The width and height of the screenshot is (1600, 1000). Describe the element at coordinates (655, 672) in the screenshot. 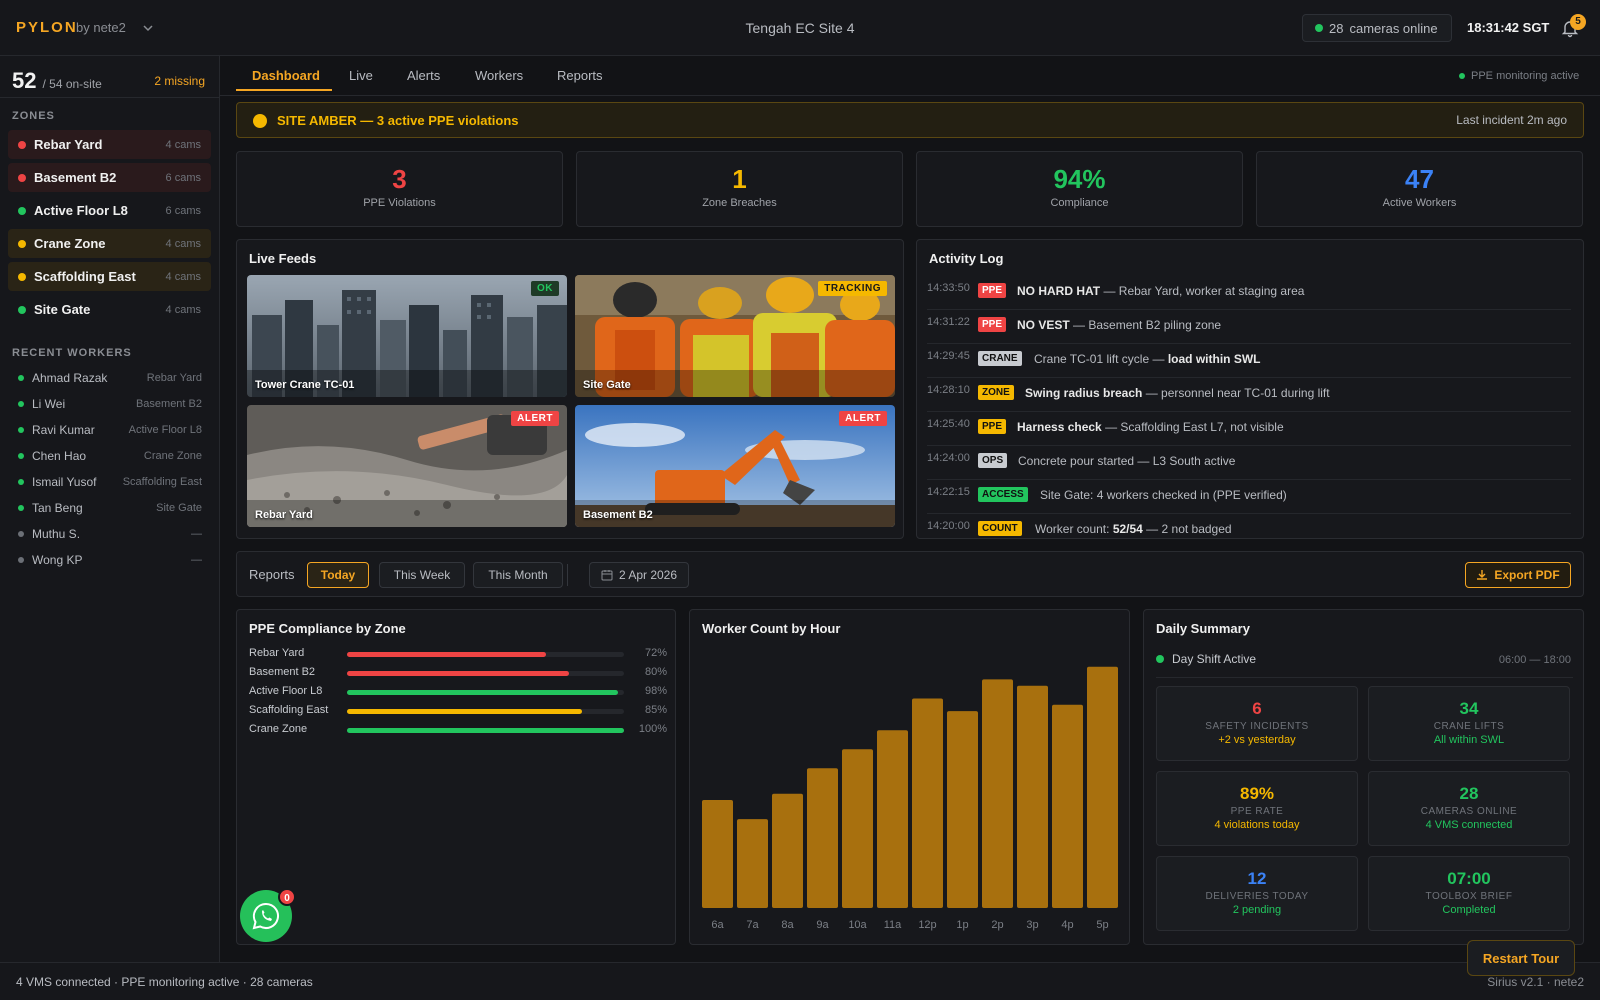

I see `percent-label: 80%` at that location.